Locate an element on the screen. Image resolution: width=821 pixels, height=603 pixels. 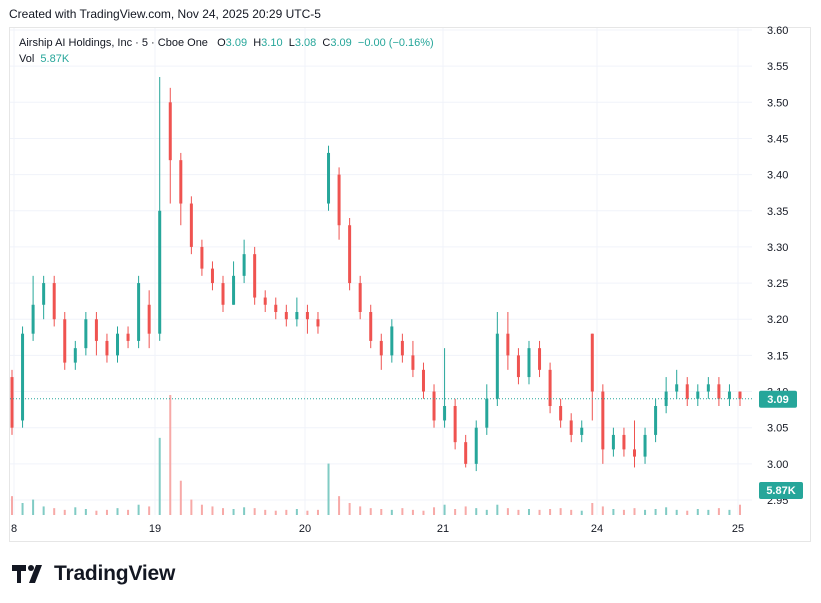
tradingview-logo: TradingView is located at coordinates (93, 574).